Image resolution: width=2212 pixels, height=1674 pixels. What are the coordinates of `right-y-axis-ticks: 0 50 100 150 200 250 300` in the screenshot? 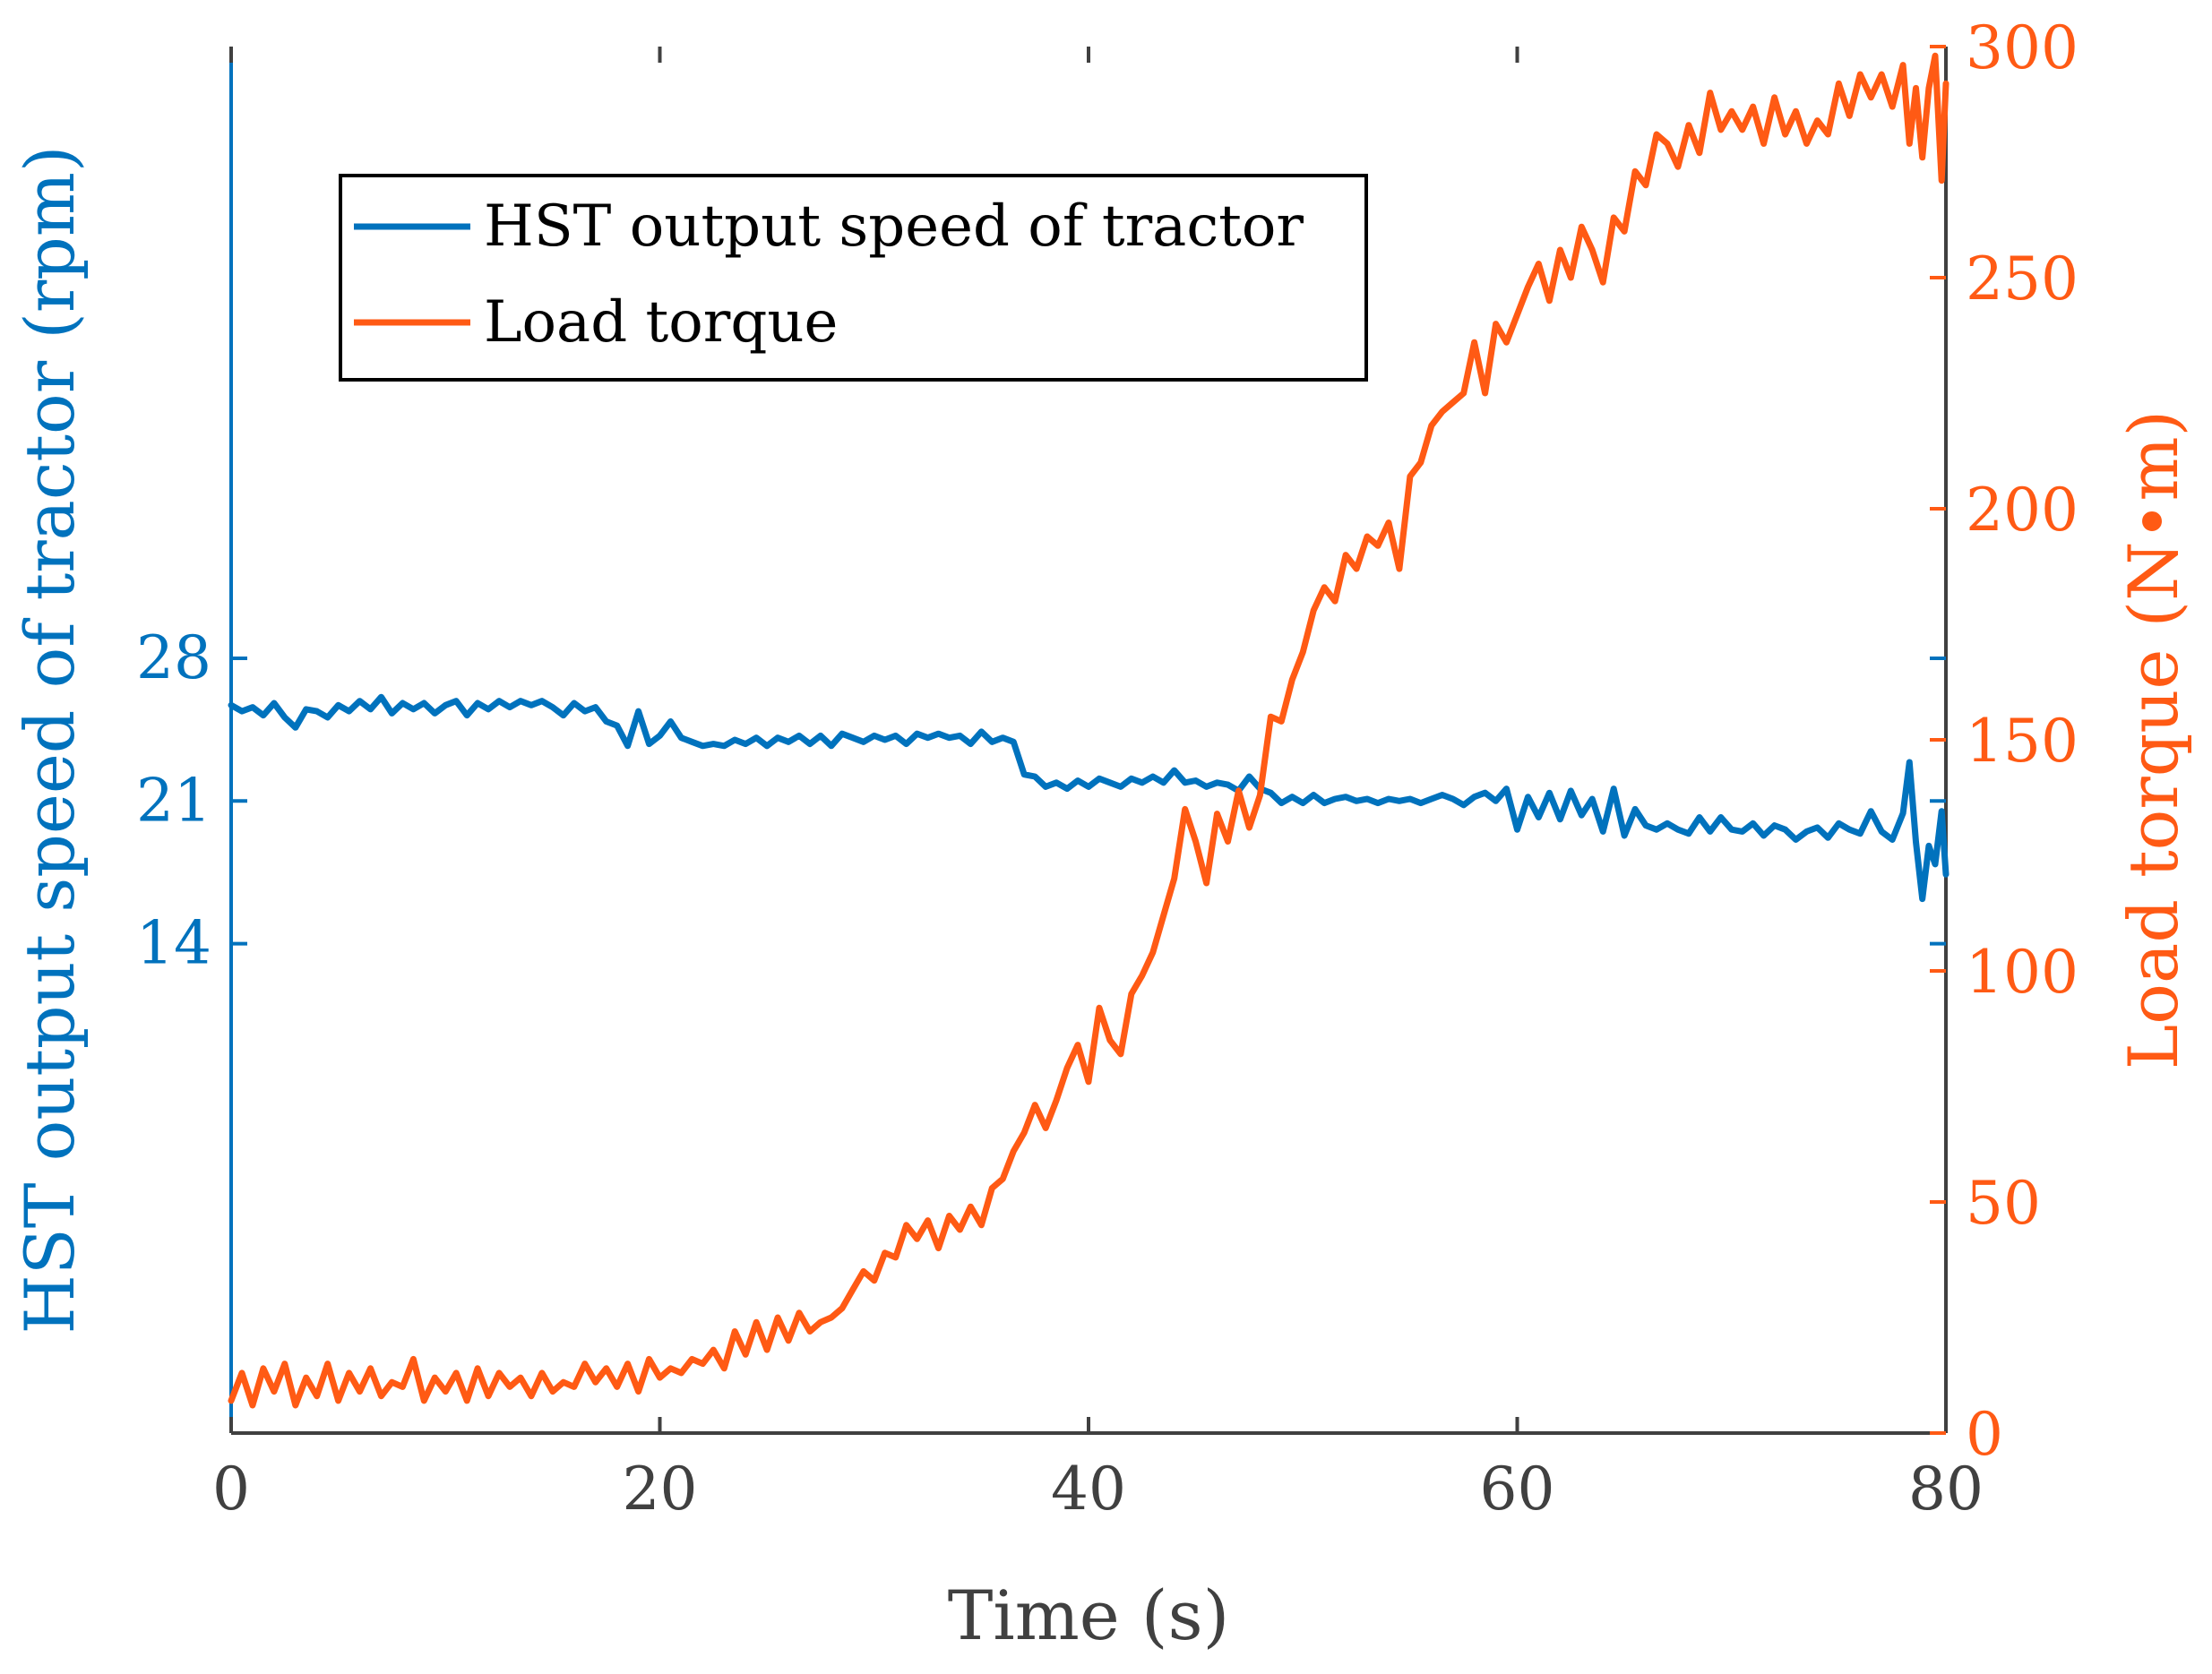 It's located at (2004, 741).